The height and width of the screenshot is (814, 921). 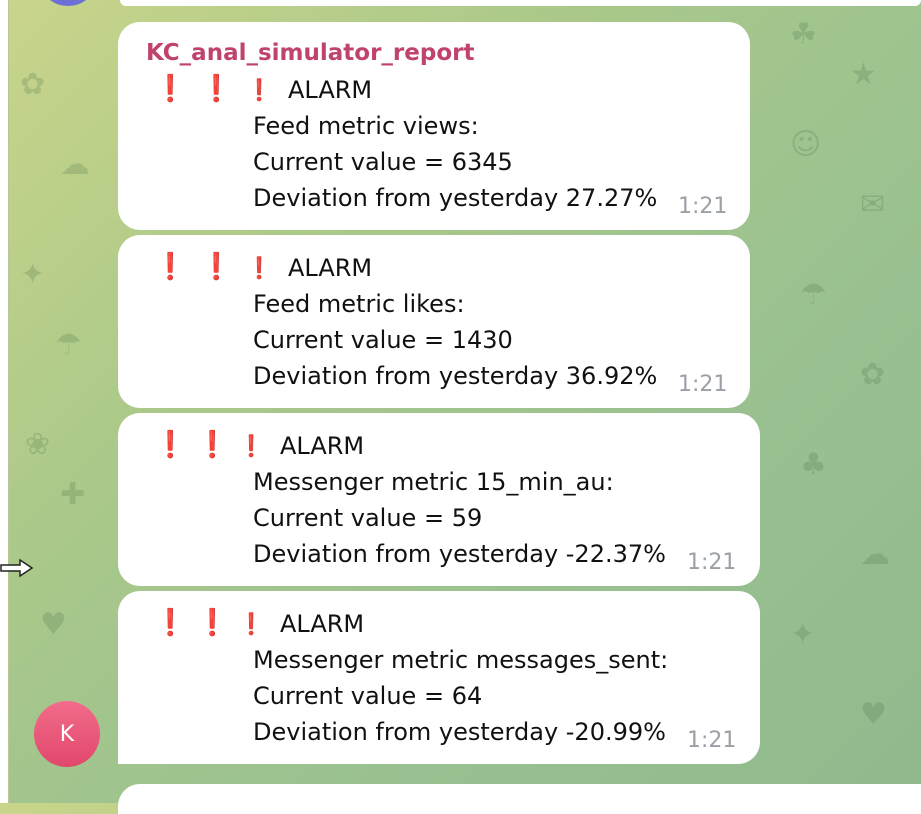 I want to click on current-value: Current value = 1430, so click(x=383, y=340).